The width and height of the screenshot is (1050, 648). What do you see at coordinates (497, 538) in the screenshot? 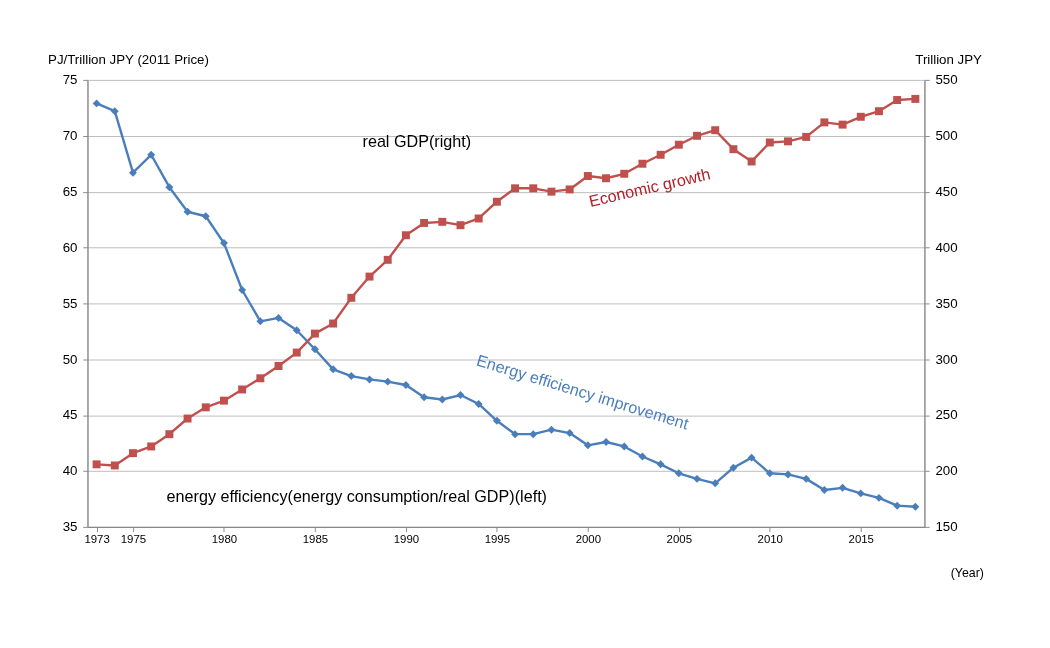
I see `x-tick-label: 1995` at bounding box center [497, 538].